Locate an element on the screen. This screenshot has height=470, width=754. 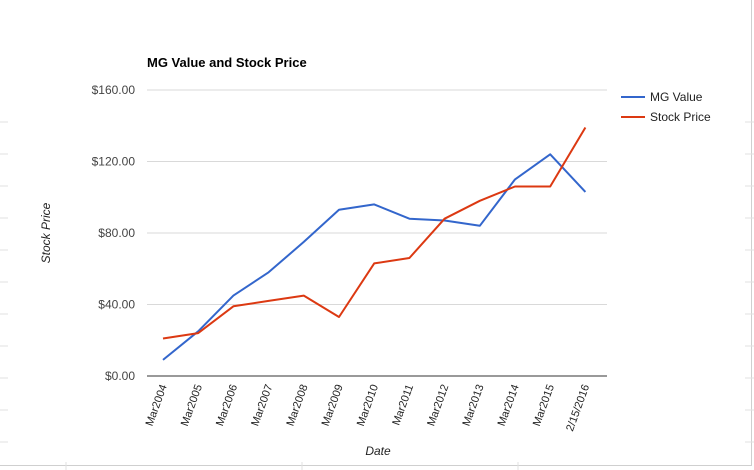
x-tick-label: Mar2011 is located at coordinates (403, 405).